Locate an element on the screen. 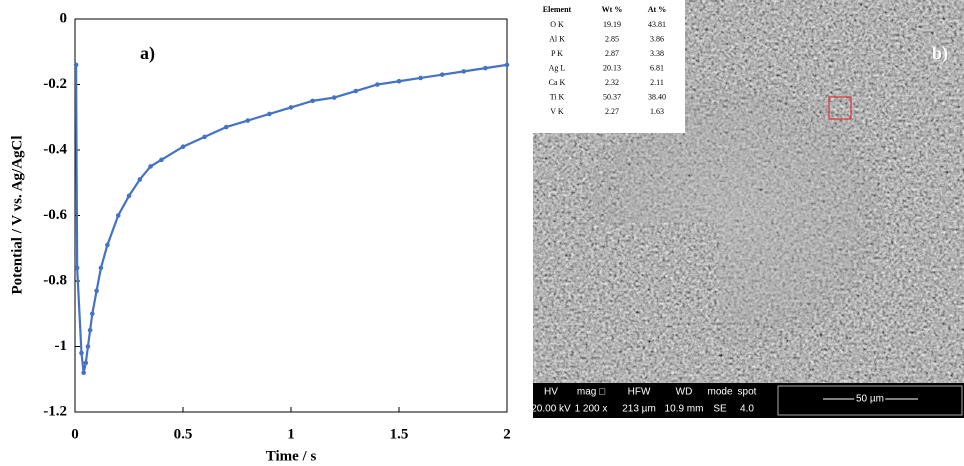 The height and width of the screenshot is (466, 964). table-cell: 3.38 is located at coordinates (657, 53).